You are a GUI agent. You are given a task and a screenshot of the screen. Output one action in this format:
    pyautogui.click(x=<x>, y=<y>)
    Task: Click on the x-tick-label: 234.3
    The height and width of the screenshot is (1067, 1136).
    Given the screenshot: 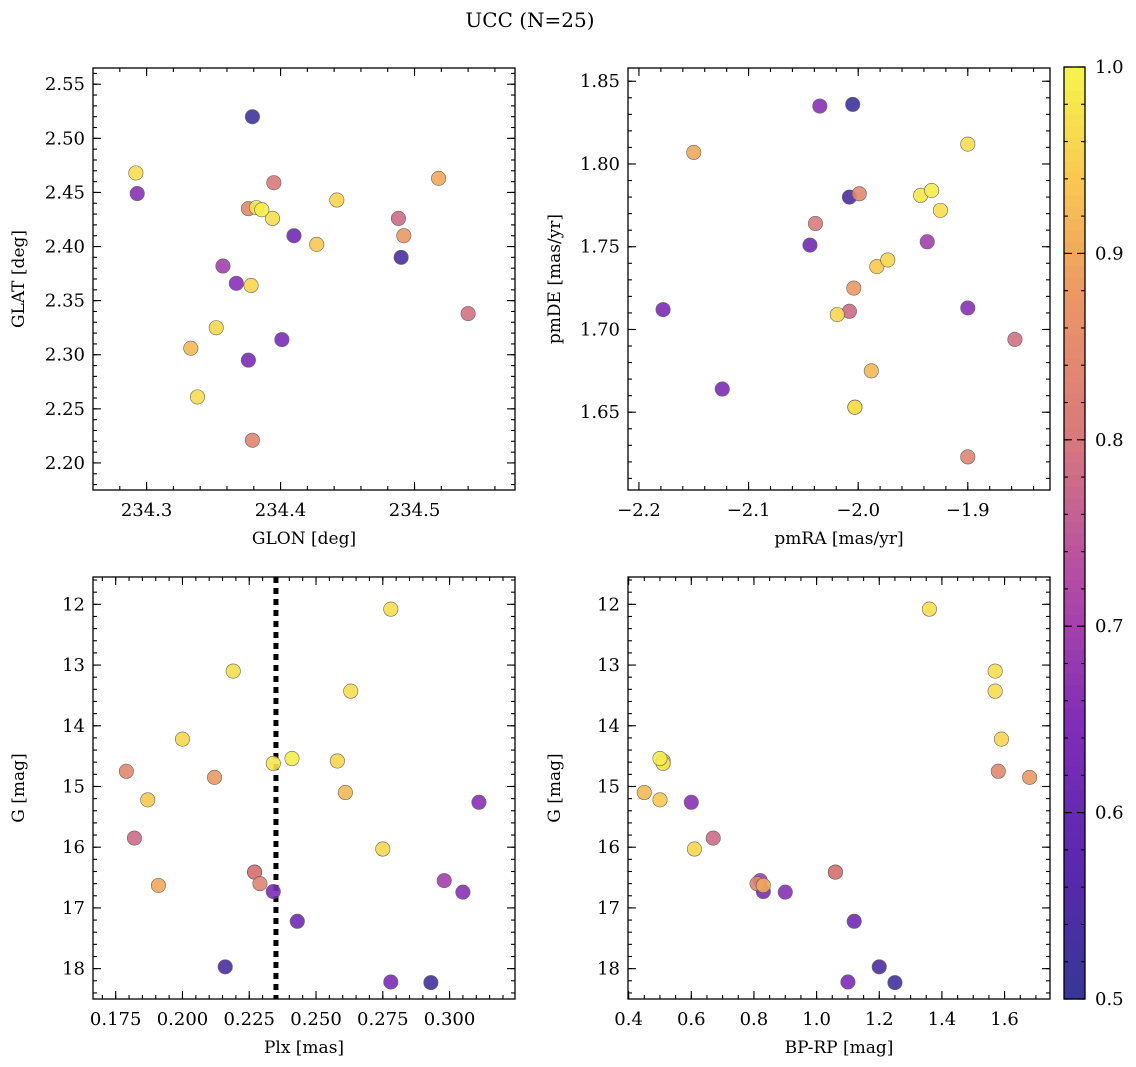 What is the action you would take?
    pyautogui.click(x=147, y=510)
    